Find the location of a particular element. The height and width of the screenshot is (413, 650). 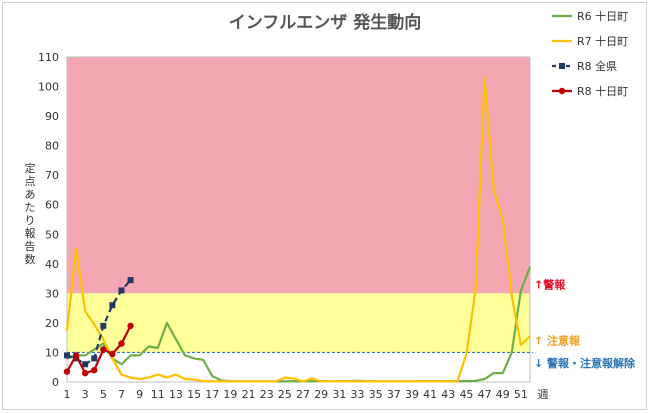

x-tick-label: 45 is located at coordinates (466, 394).